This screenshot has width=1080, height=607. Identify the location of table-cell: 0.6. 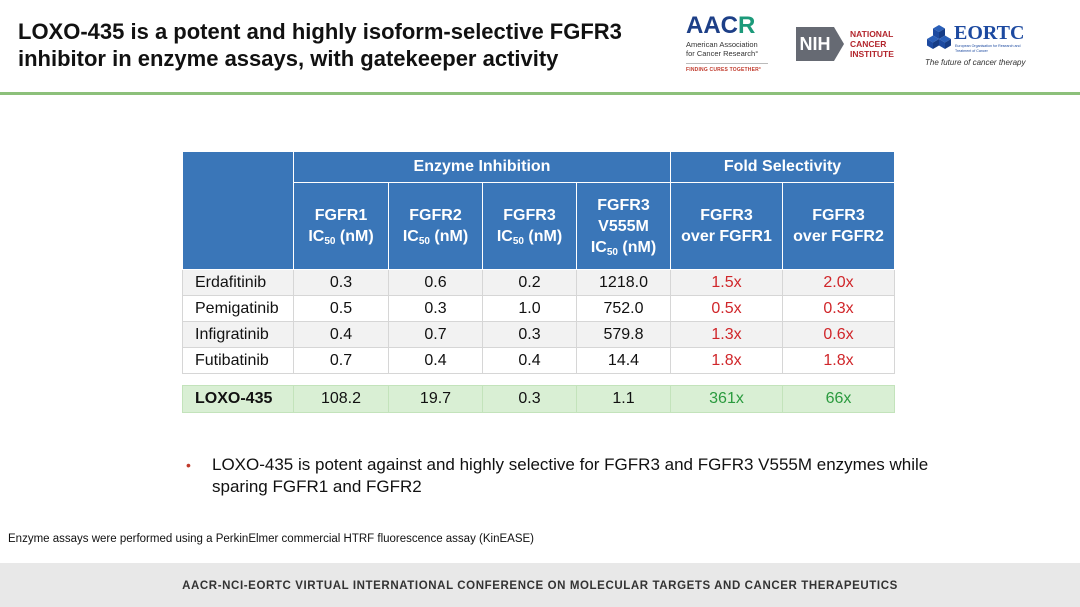
(435, 282).